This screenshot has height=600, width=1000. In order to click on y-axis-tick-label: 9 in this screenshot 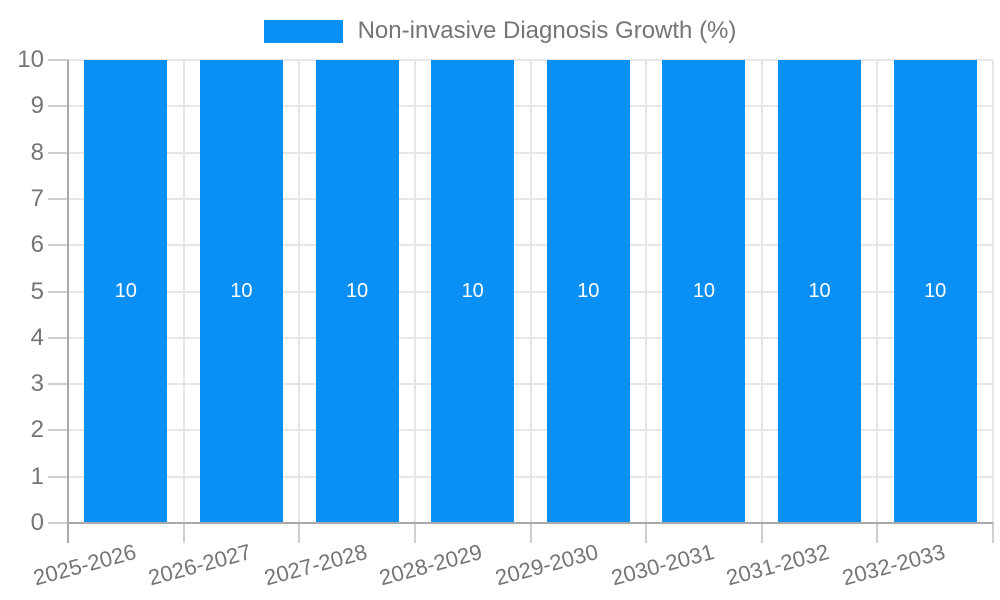, I will do `click(37, 106)`.